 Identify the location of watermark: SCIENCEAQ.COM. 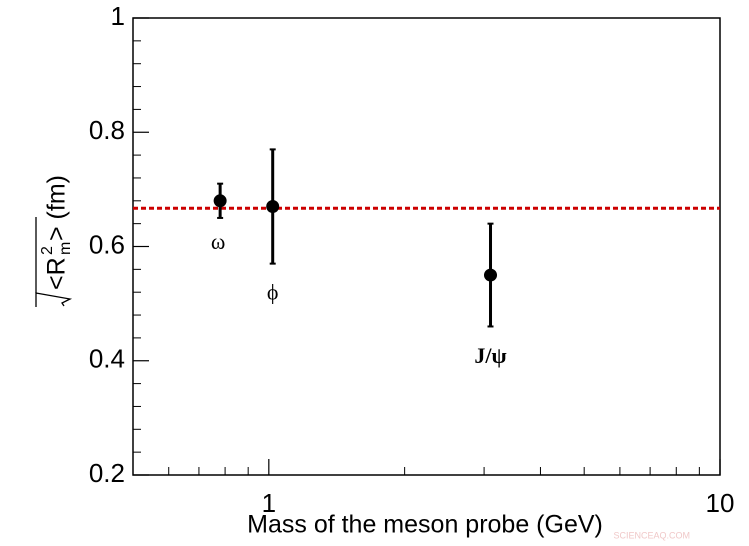
(651, 535).